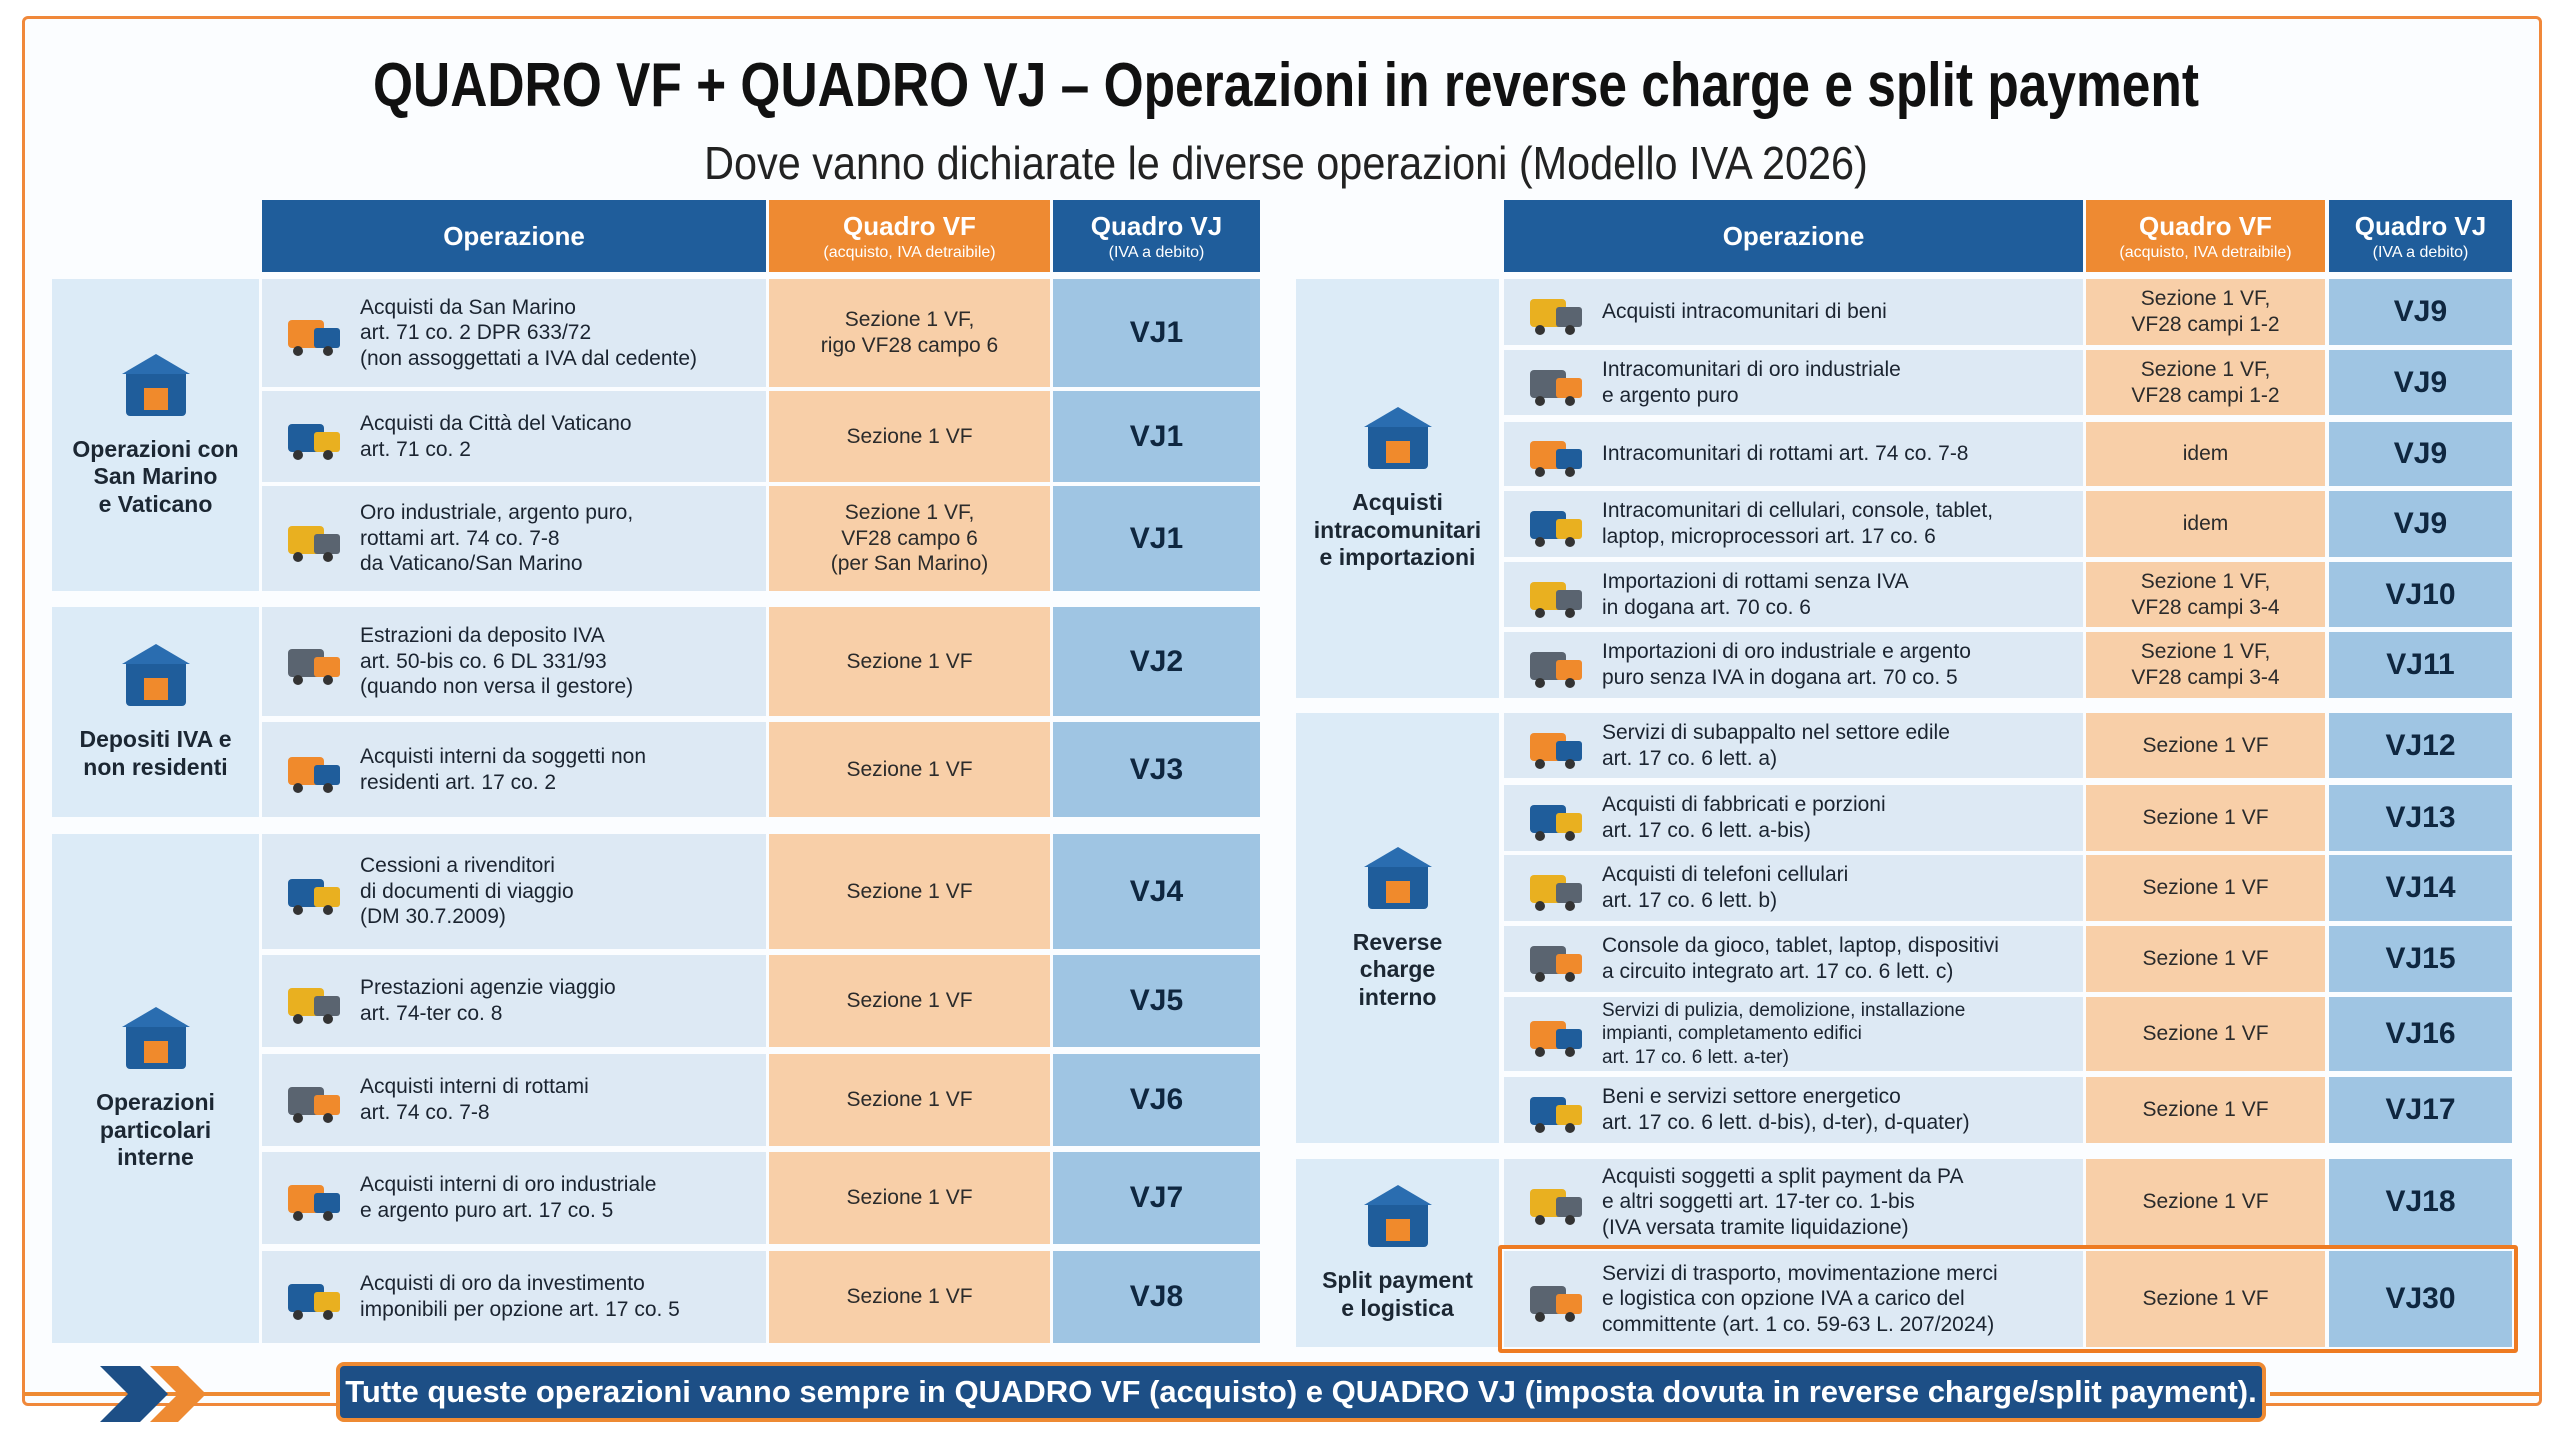  I want to click on group-label-line: San Marino, so click(155, 476).